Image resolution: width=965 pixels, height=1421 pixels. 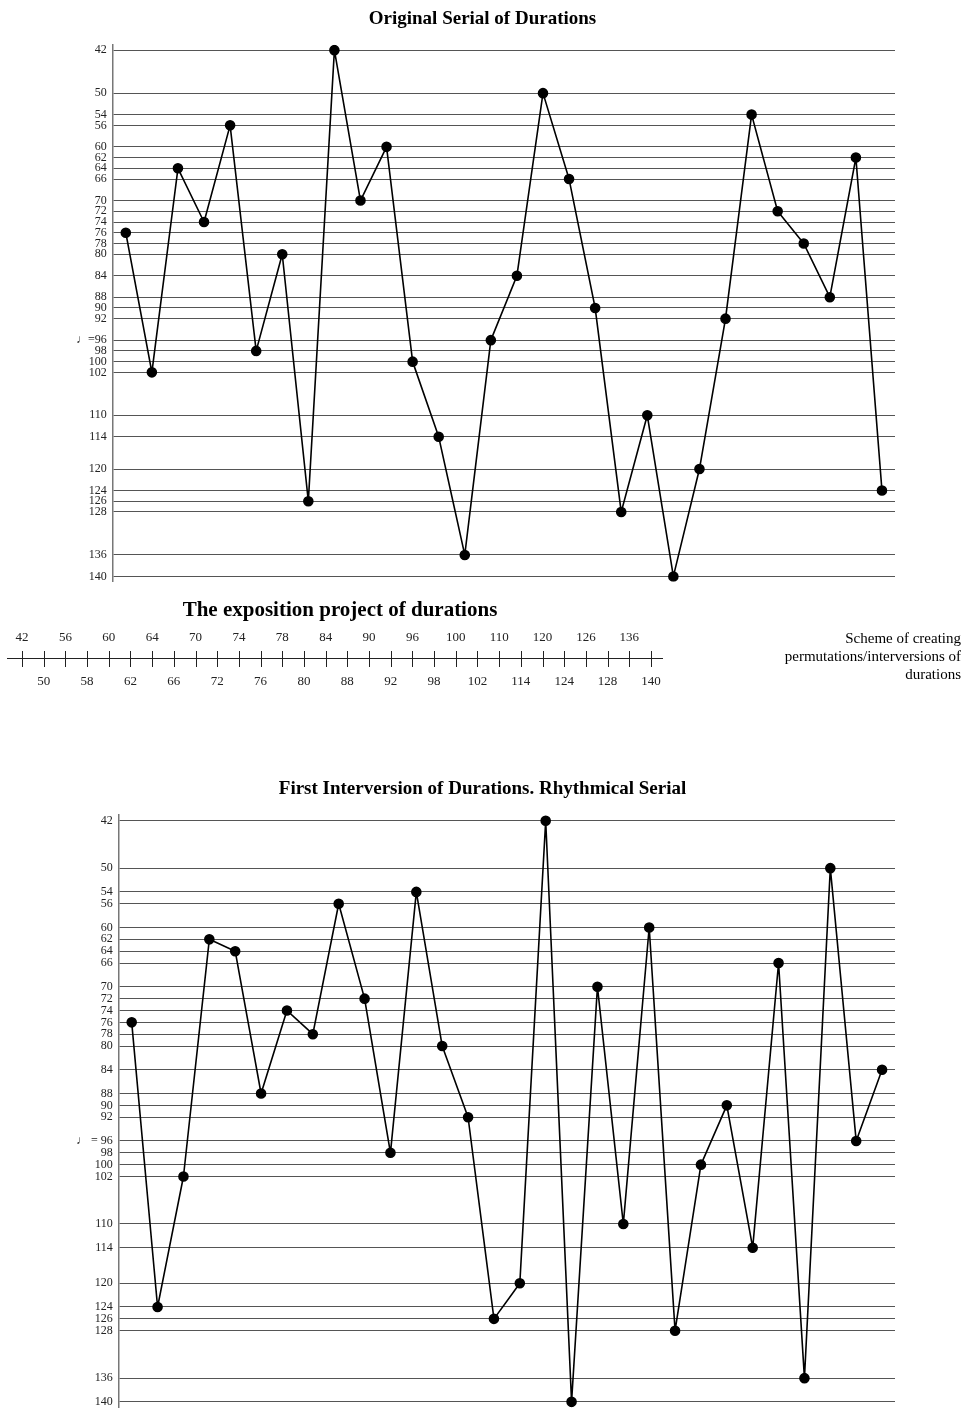 I want to click on y-tick-label: 72, so click(x=106, y=997).